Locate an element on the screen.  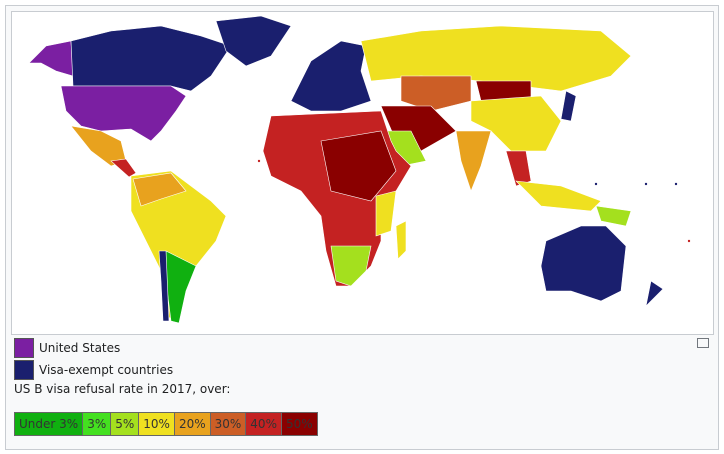
new-zealand is located at coordinates (654, 293).